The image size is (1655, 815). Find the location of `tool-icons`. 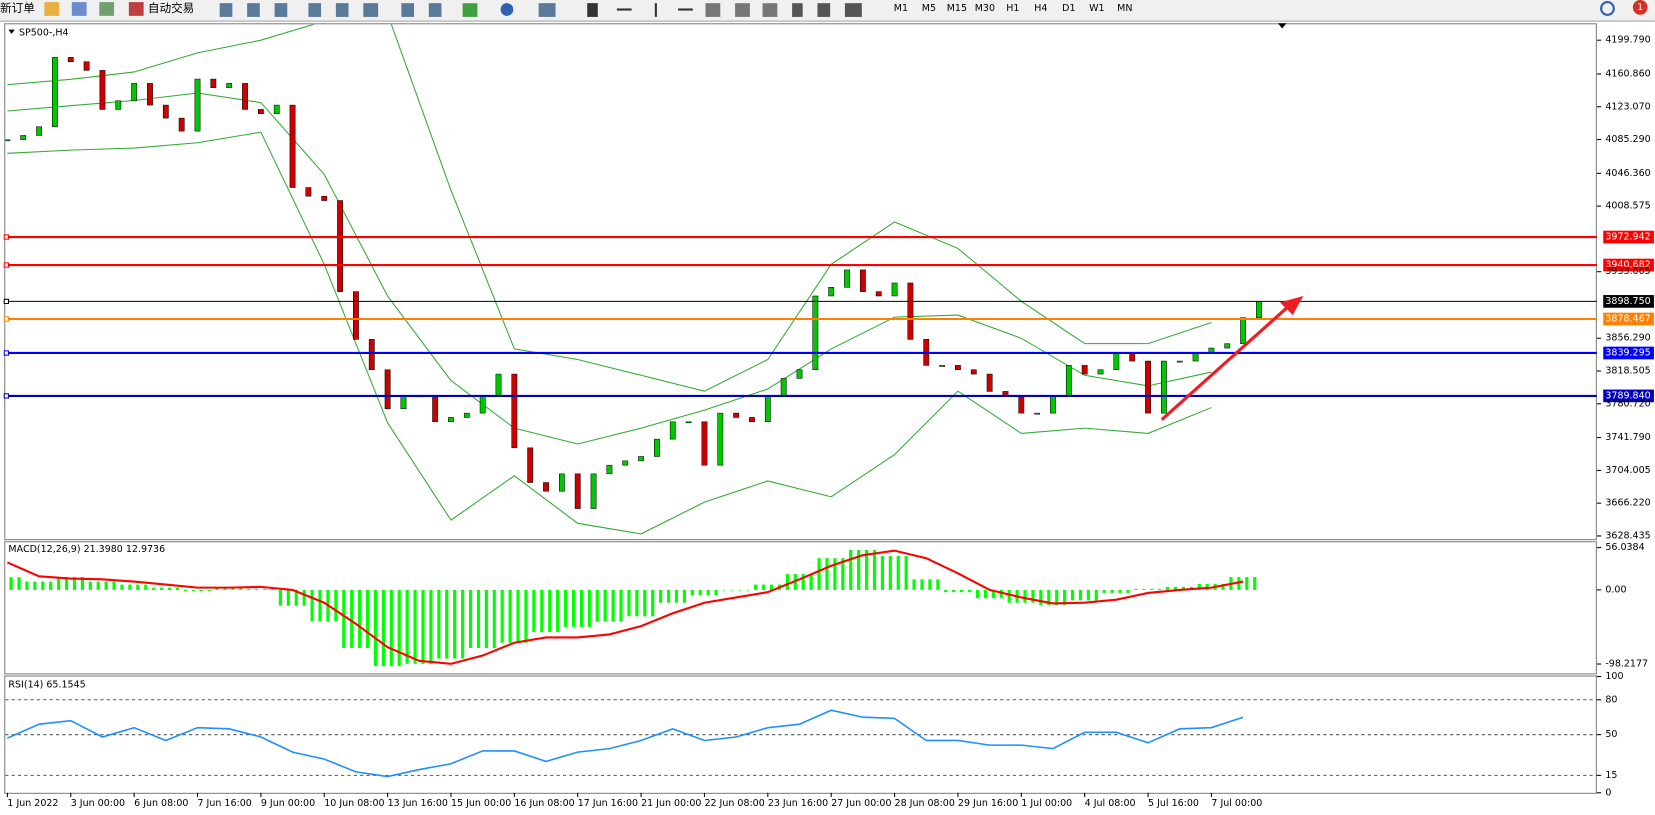

tool-icons is located at coordinates (540, 10).